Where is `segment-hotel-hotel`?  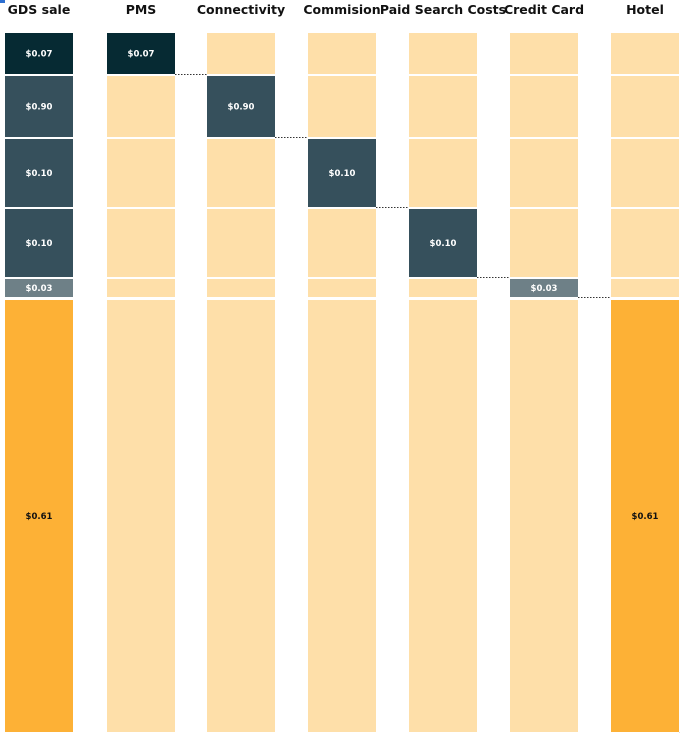 segment-hotel-hotel is located at coordinates (645, 516).